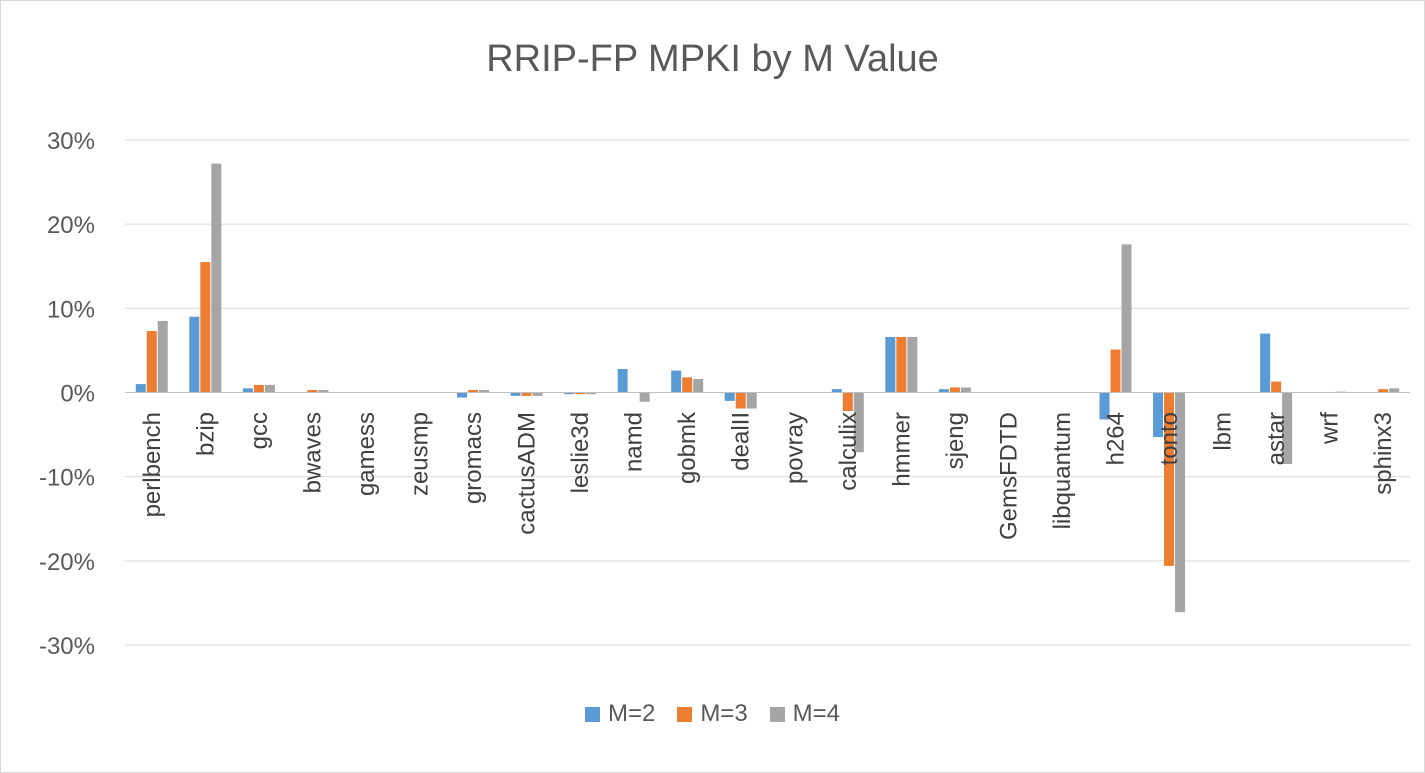 This screenshot has height=773, width=1425. I want to click on bar-namd-M=4, so click(644, 397).